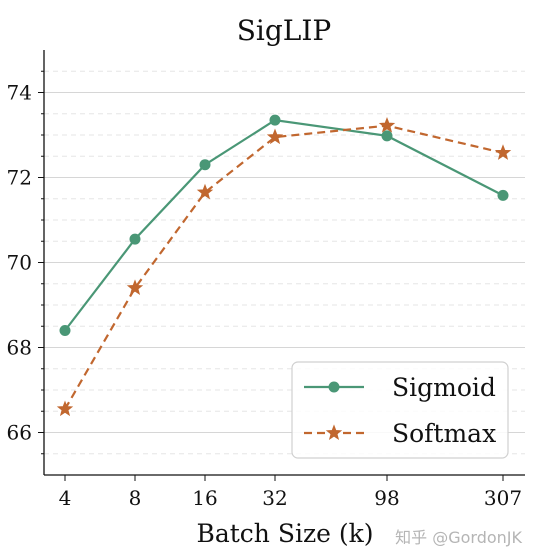 Image resolution: width=538 pixels, height=560 pixels. Describe the element at coordinates (444, 387) in the screenshot. I see `legend-label: Sigmoid` at that location.